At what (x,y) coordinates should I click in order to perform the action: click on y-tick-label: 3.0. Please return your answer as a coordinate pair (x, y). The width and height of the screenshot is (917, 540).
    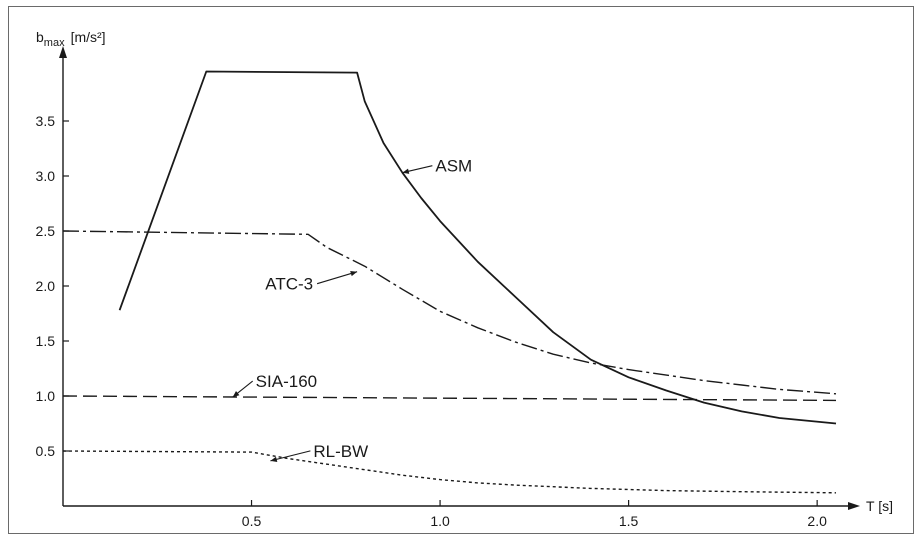
    Looking at the image, I should click on (46, 176).